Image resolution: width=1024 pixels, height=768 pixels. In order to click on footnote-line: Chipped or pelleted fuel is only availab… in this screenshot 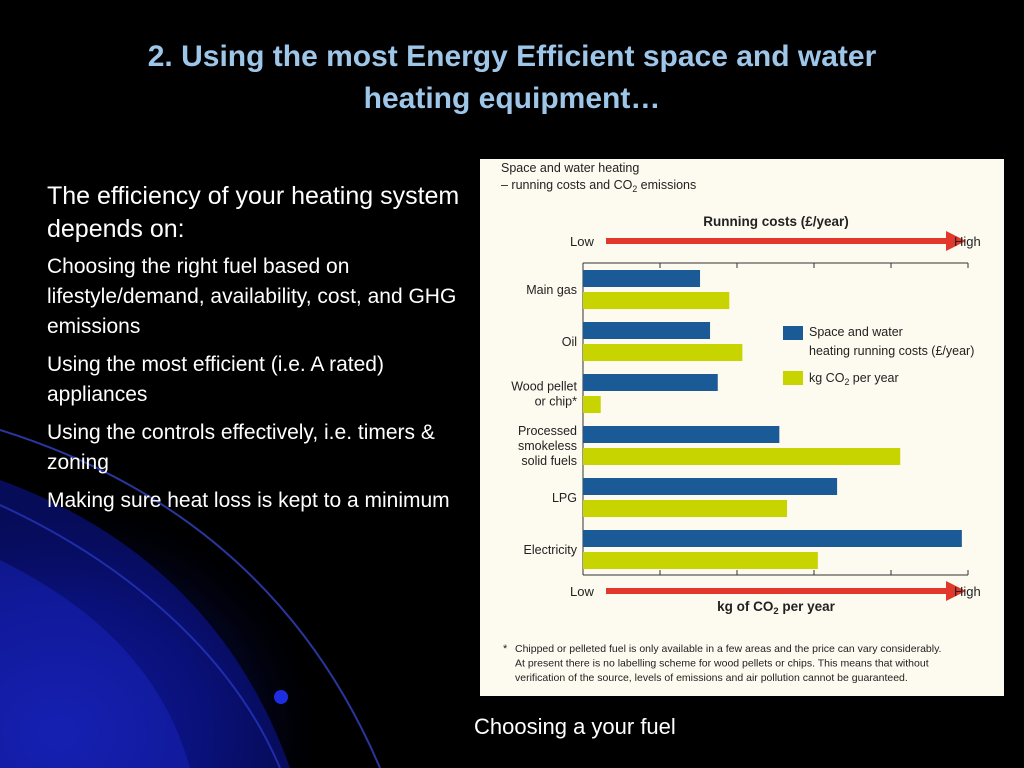, I will do `click(728, 649)`.